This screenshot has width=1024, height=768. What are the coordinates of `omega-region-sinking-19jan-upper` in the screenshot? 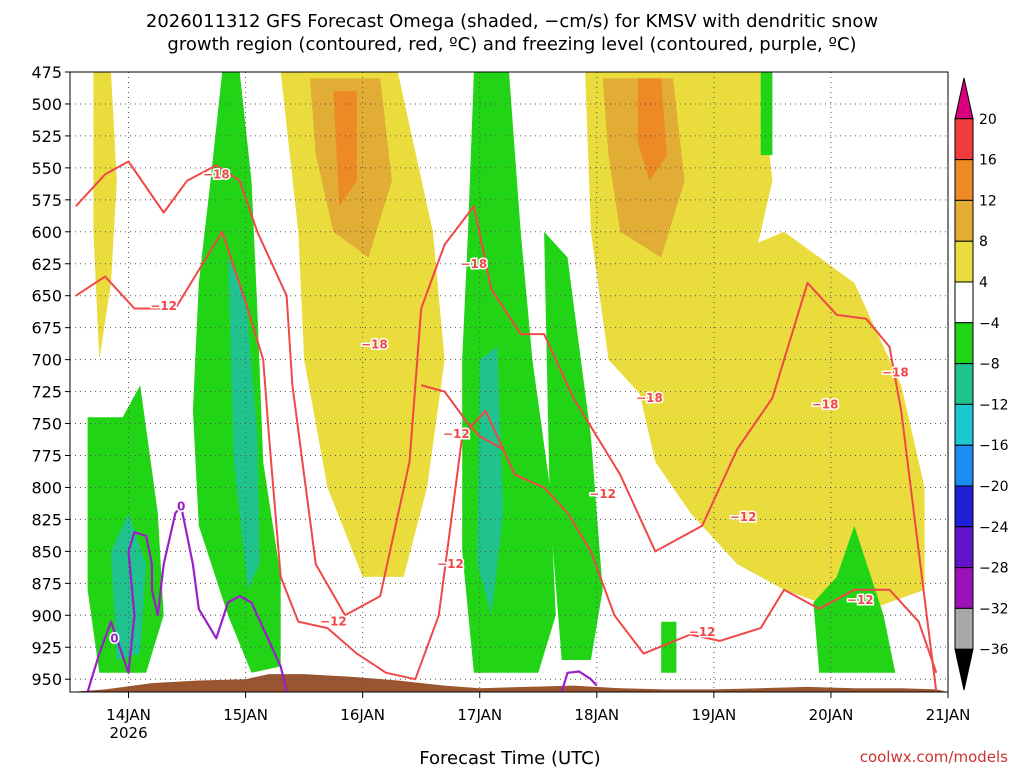 It's located at (766, 114).